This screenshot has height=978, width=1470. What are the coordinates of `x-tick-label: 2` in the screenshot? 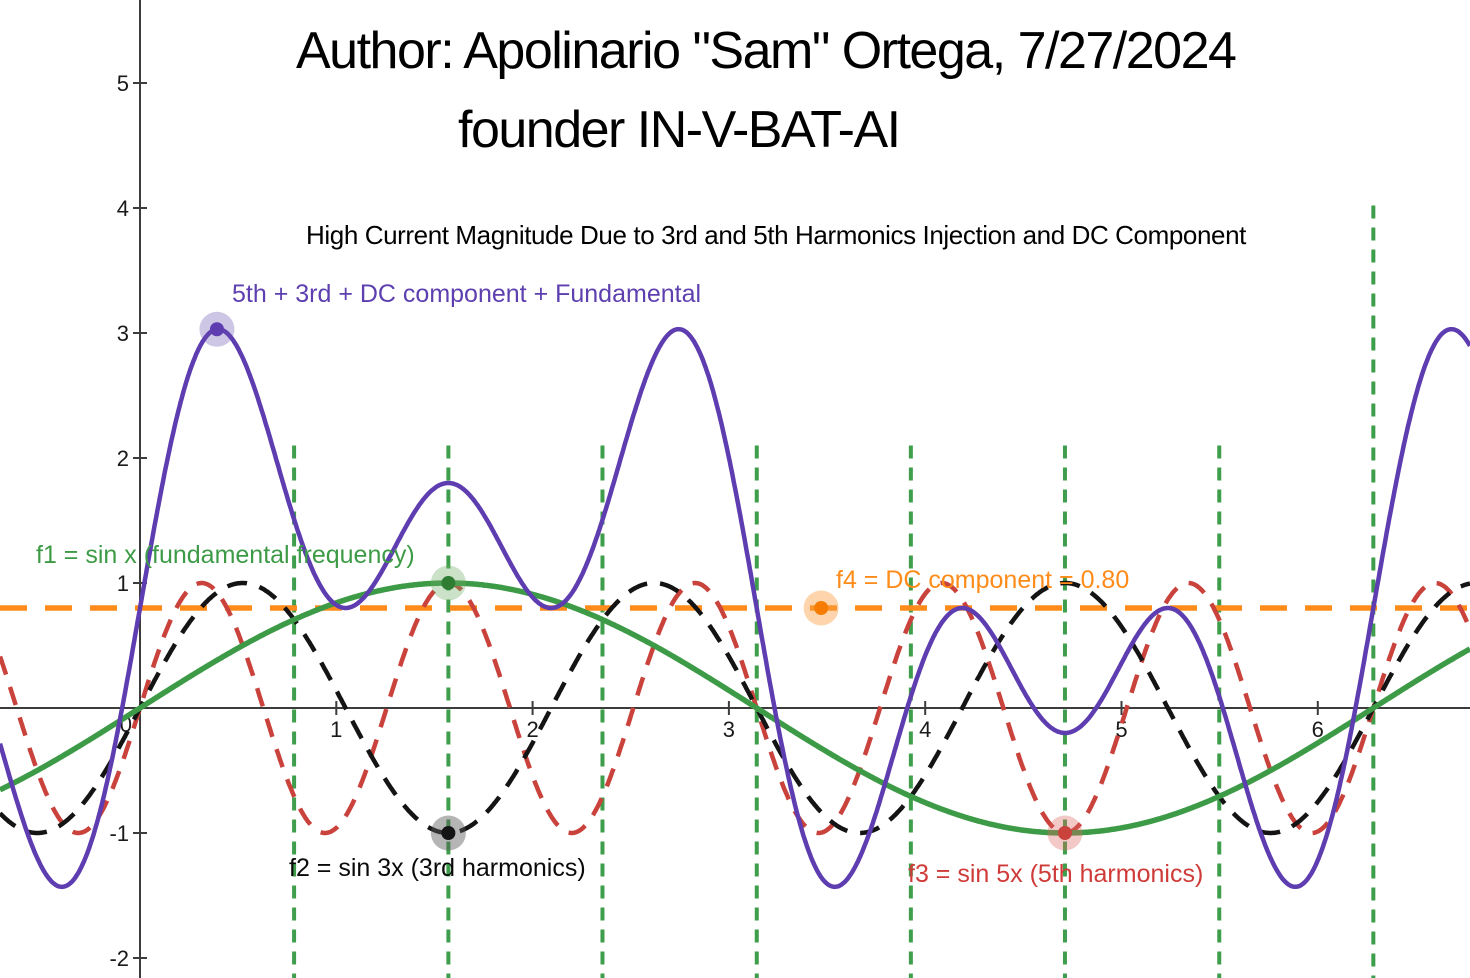 It's located at (532, 729).